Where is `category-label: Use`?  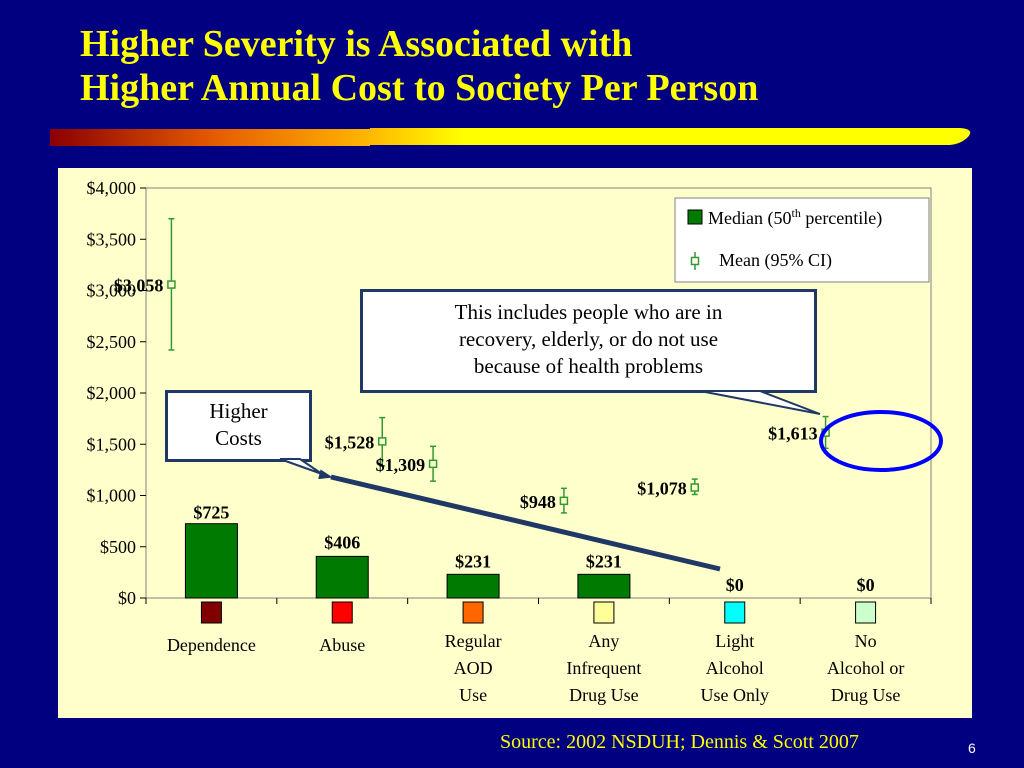
category-label: Use is located at coordinates (473, 695).